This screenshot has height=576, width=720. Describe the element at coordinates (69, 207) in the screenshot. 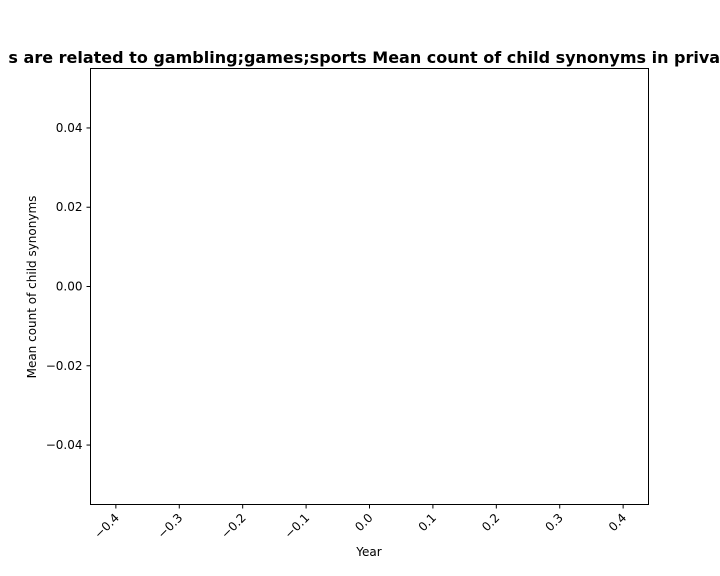

I see `y-tick-label: 0.02` at that location.